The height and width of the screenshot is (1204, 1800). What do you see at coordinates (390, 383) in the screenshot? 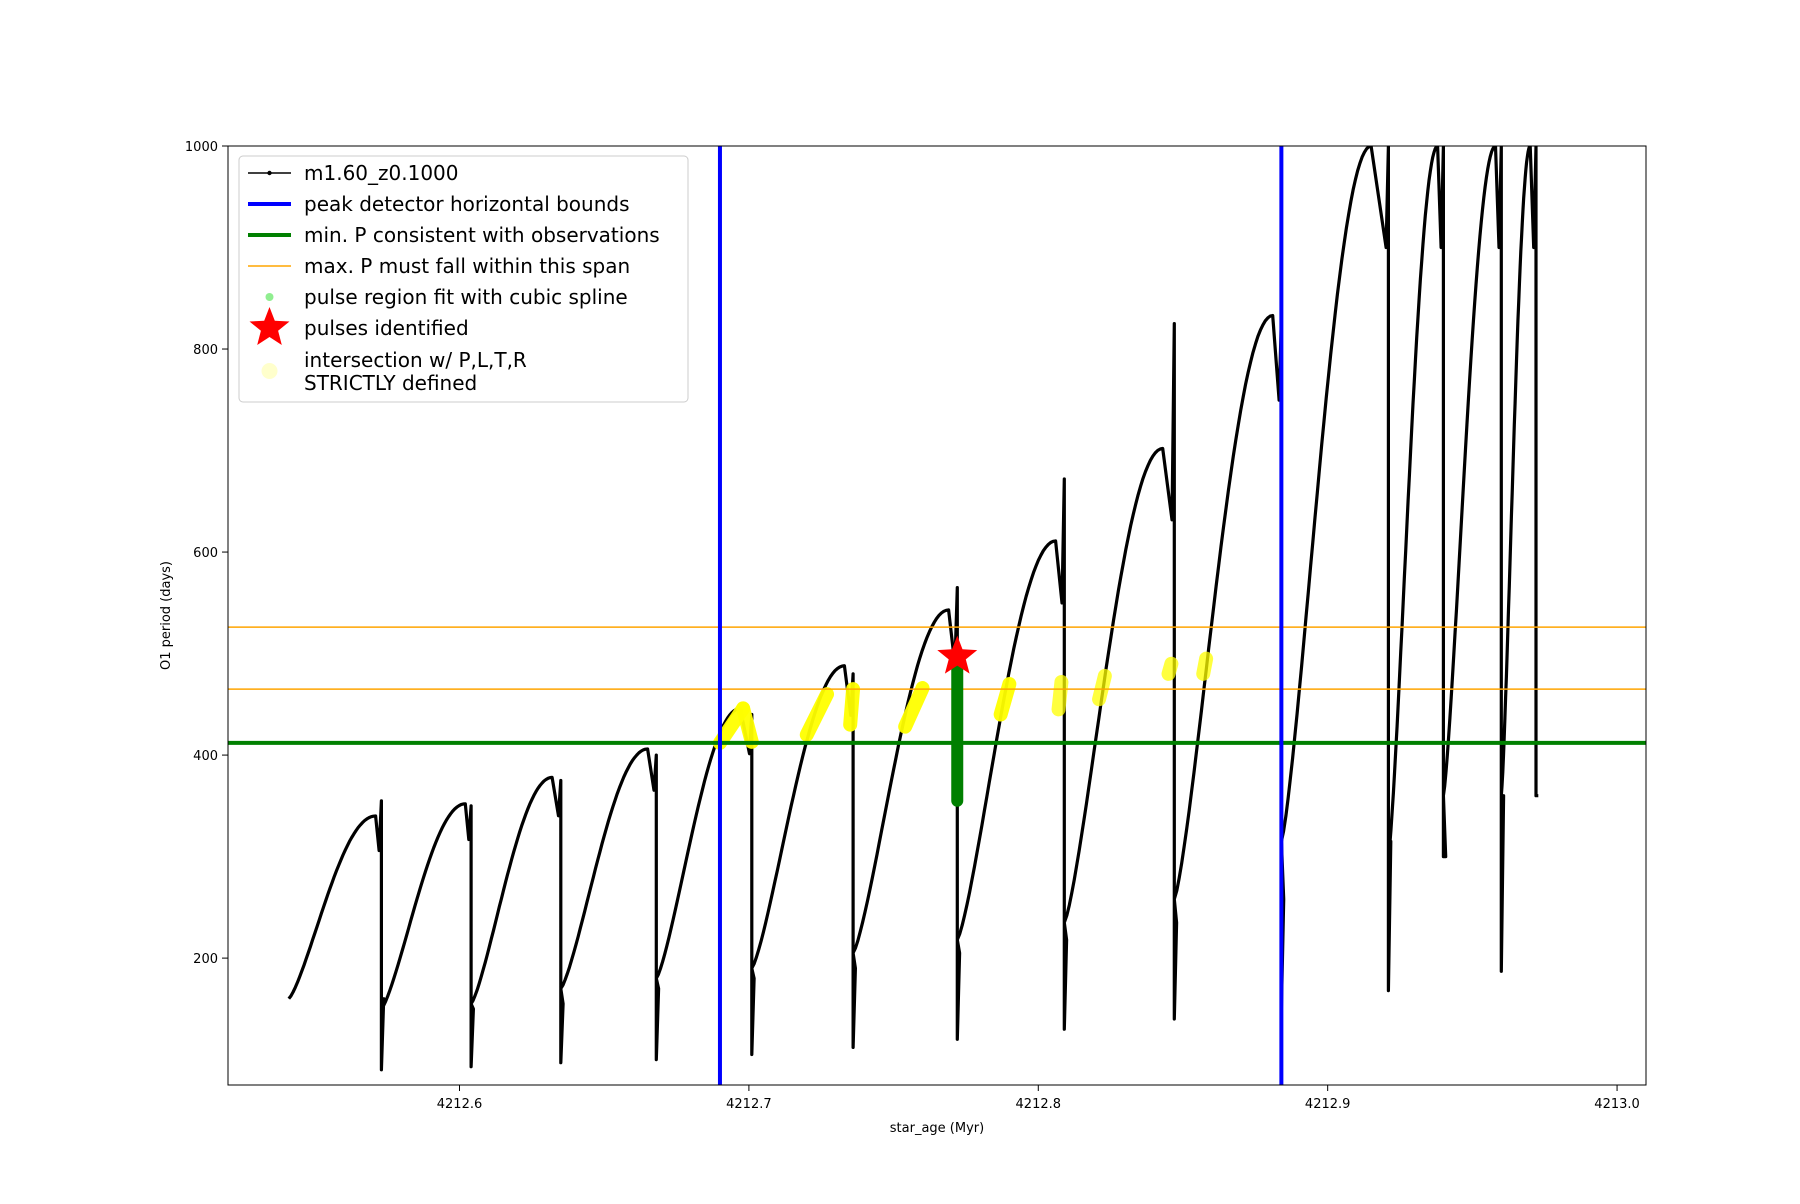
I see `legend-label: STRICTLY defined` at bounding box center [390, 383].